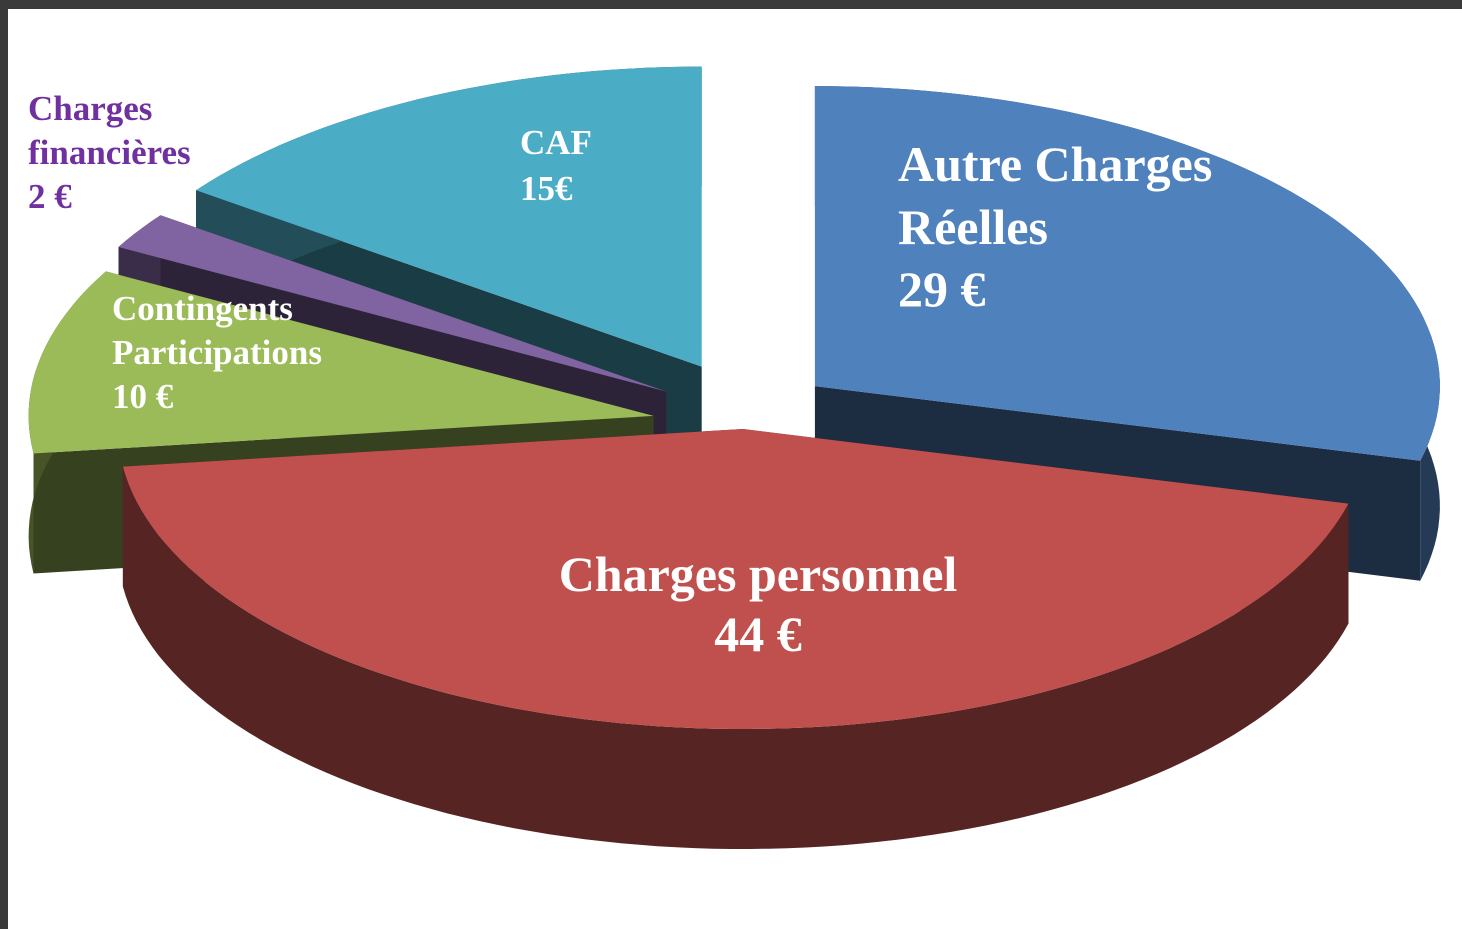 Image resolution: width=1462 pixels, height=929 pixels. I want to click on value-label: 29 €, so click(942, 289).